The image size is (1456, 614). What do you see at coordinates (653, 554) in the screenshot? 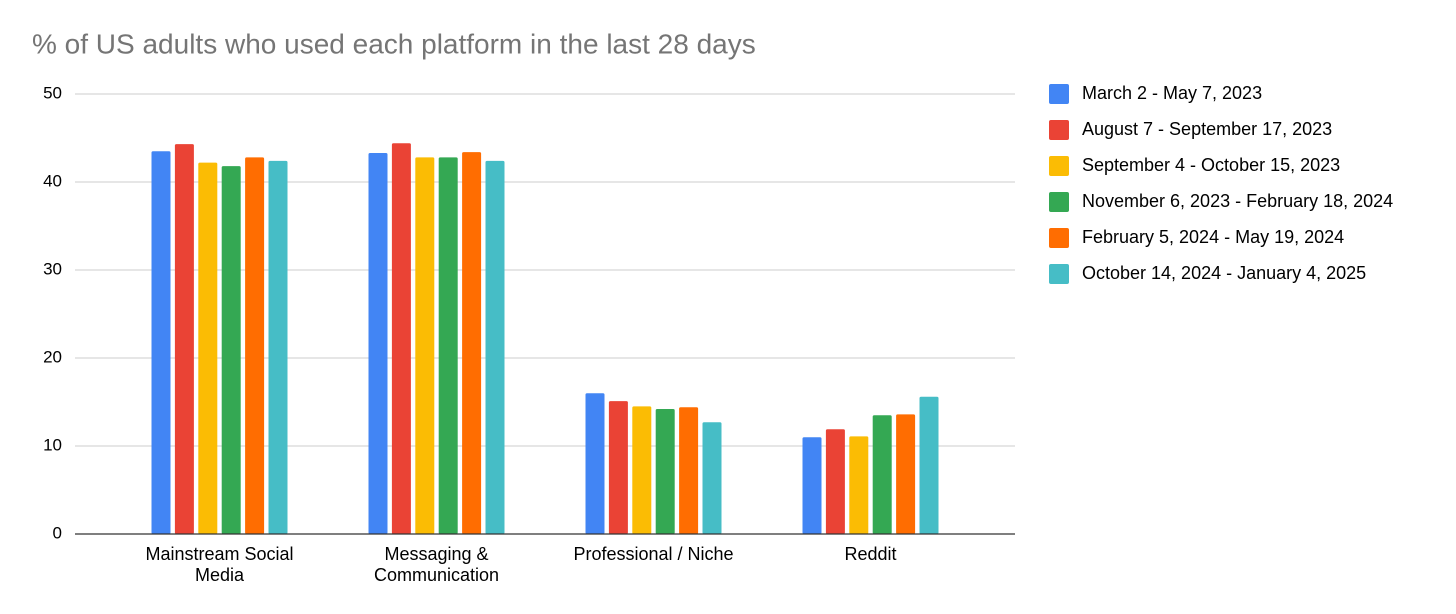
I see `x-tick-label: Professional / Niche` at bounding box center [653, 554].